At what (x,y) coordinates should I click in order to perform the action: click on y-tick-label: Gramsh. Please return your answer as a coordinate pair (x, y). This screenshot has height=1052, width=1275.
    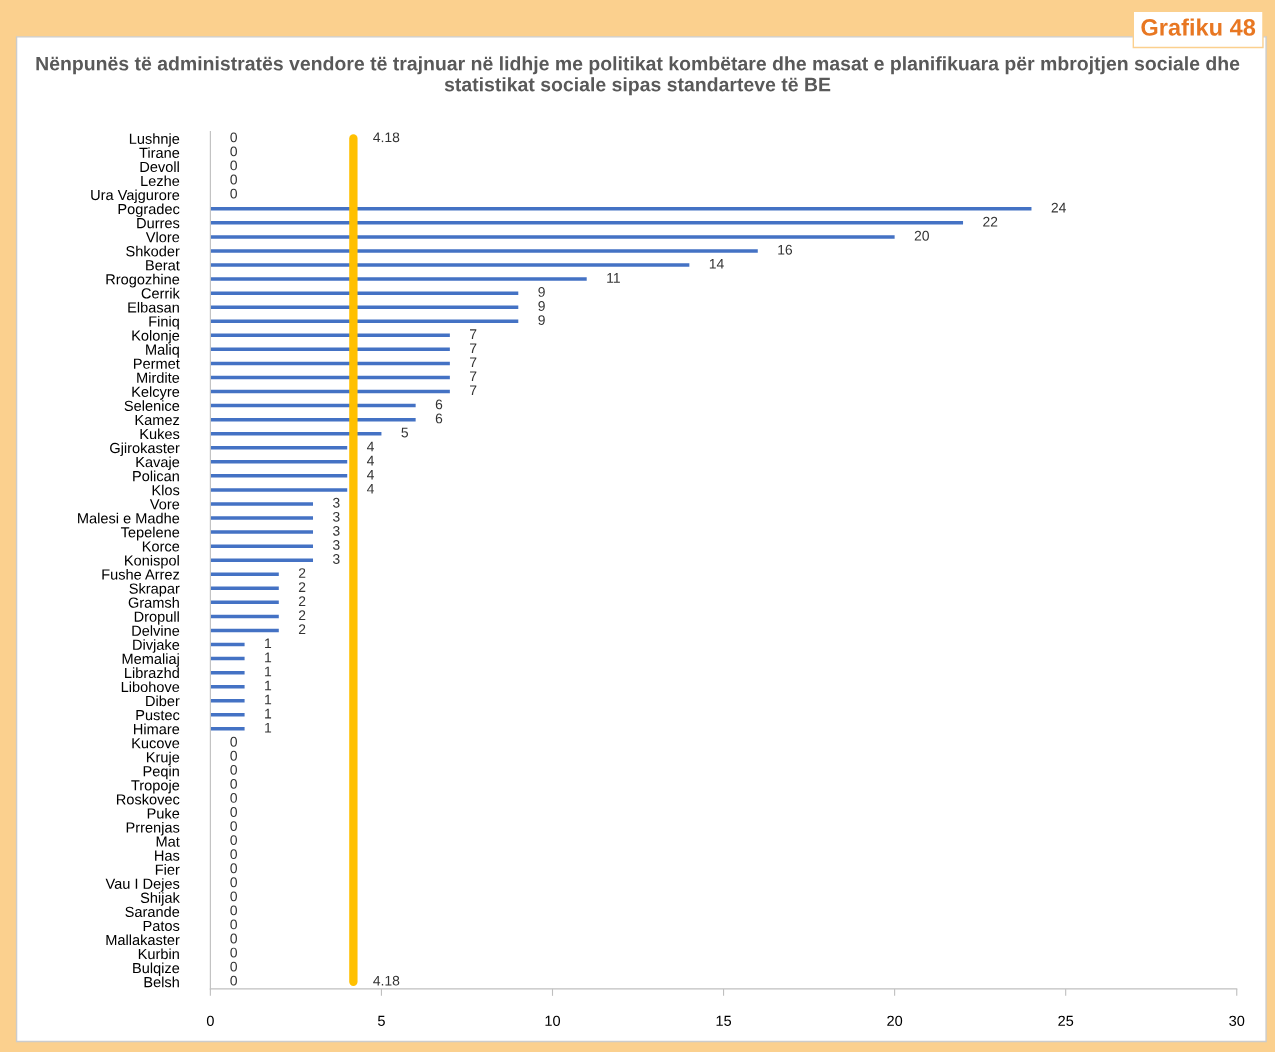
    Looking at the image, I should click on (153, 602).